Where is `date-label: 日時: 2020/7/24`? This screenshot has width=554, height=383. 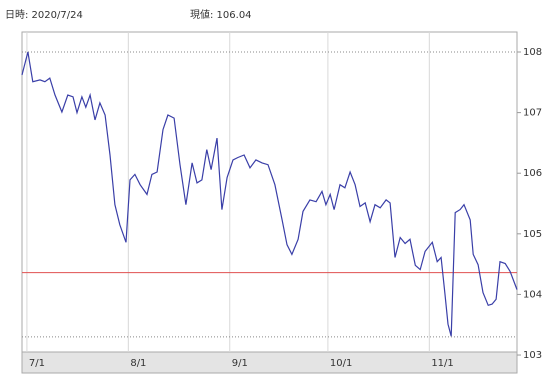
date-label: 日時: 2020/7/24 is located at coordinates (44, 15).